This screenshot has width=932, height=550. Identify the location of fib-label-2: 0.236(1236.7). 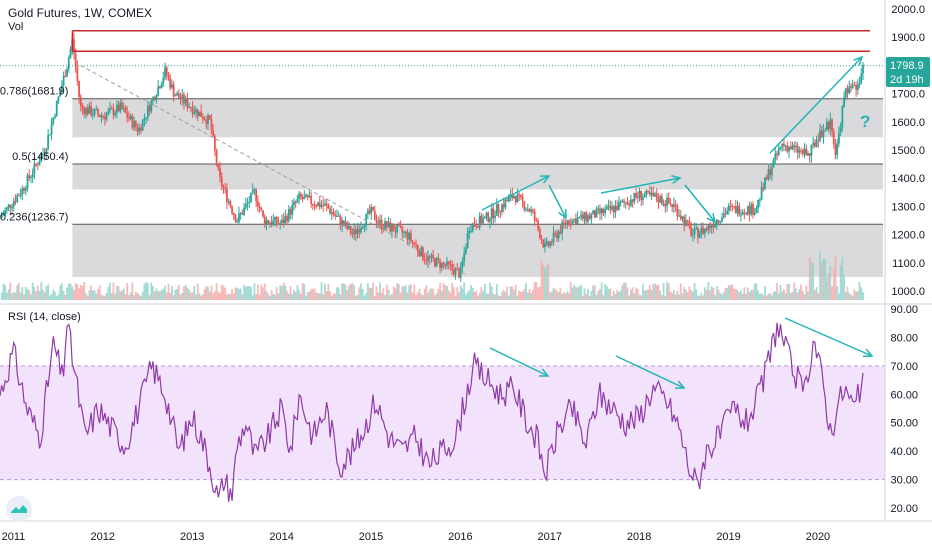
(34, 217).